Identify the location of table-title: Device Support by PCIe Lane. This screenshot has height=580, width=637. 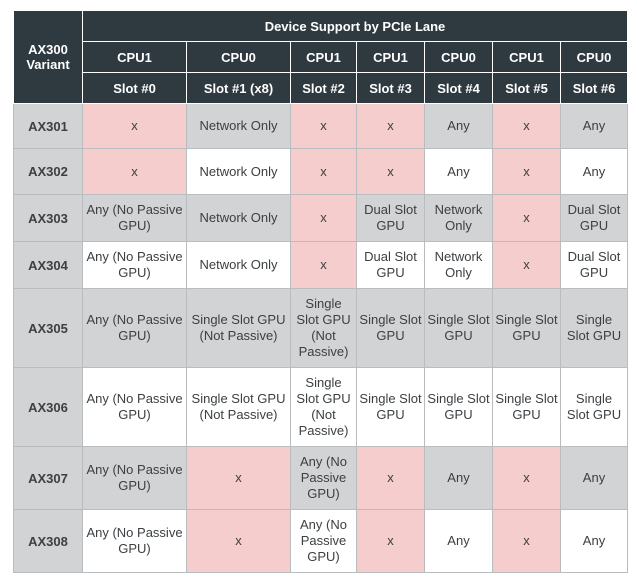
(355, 26).